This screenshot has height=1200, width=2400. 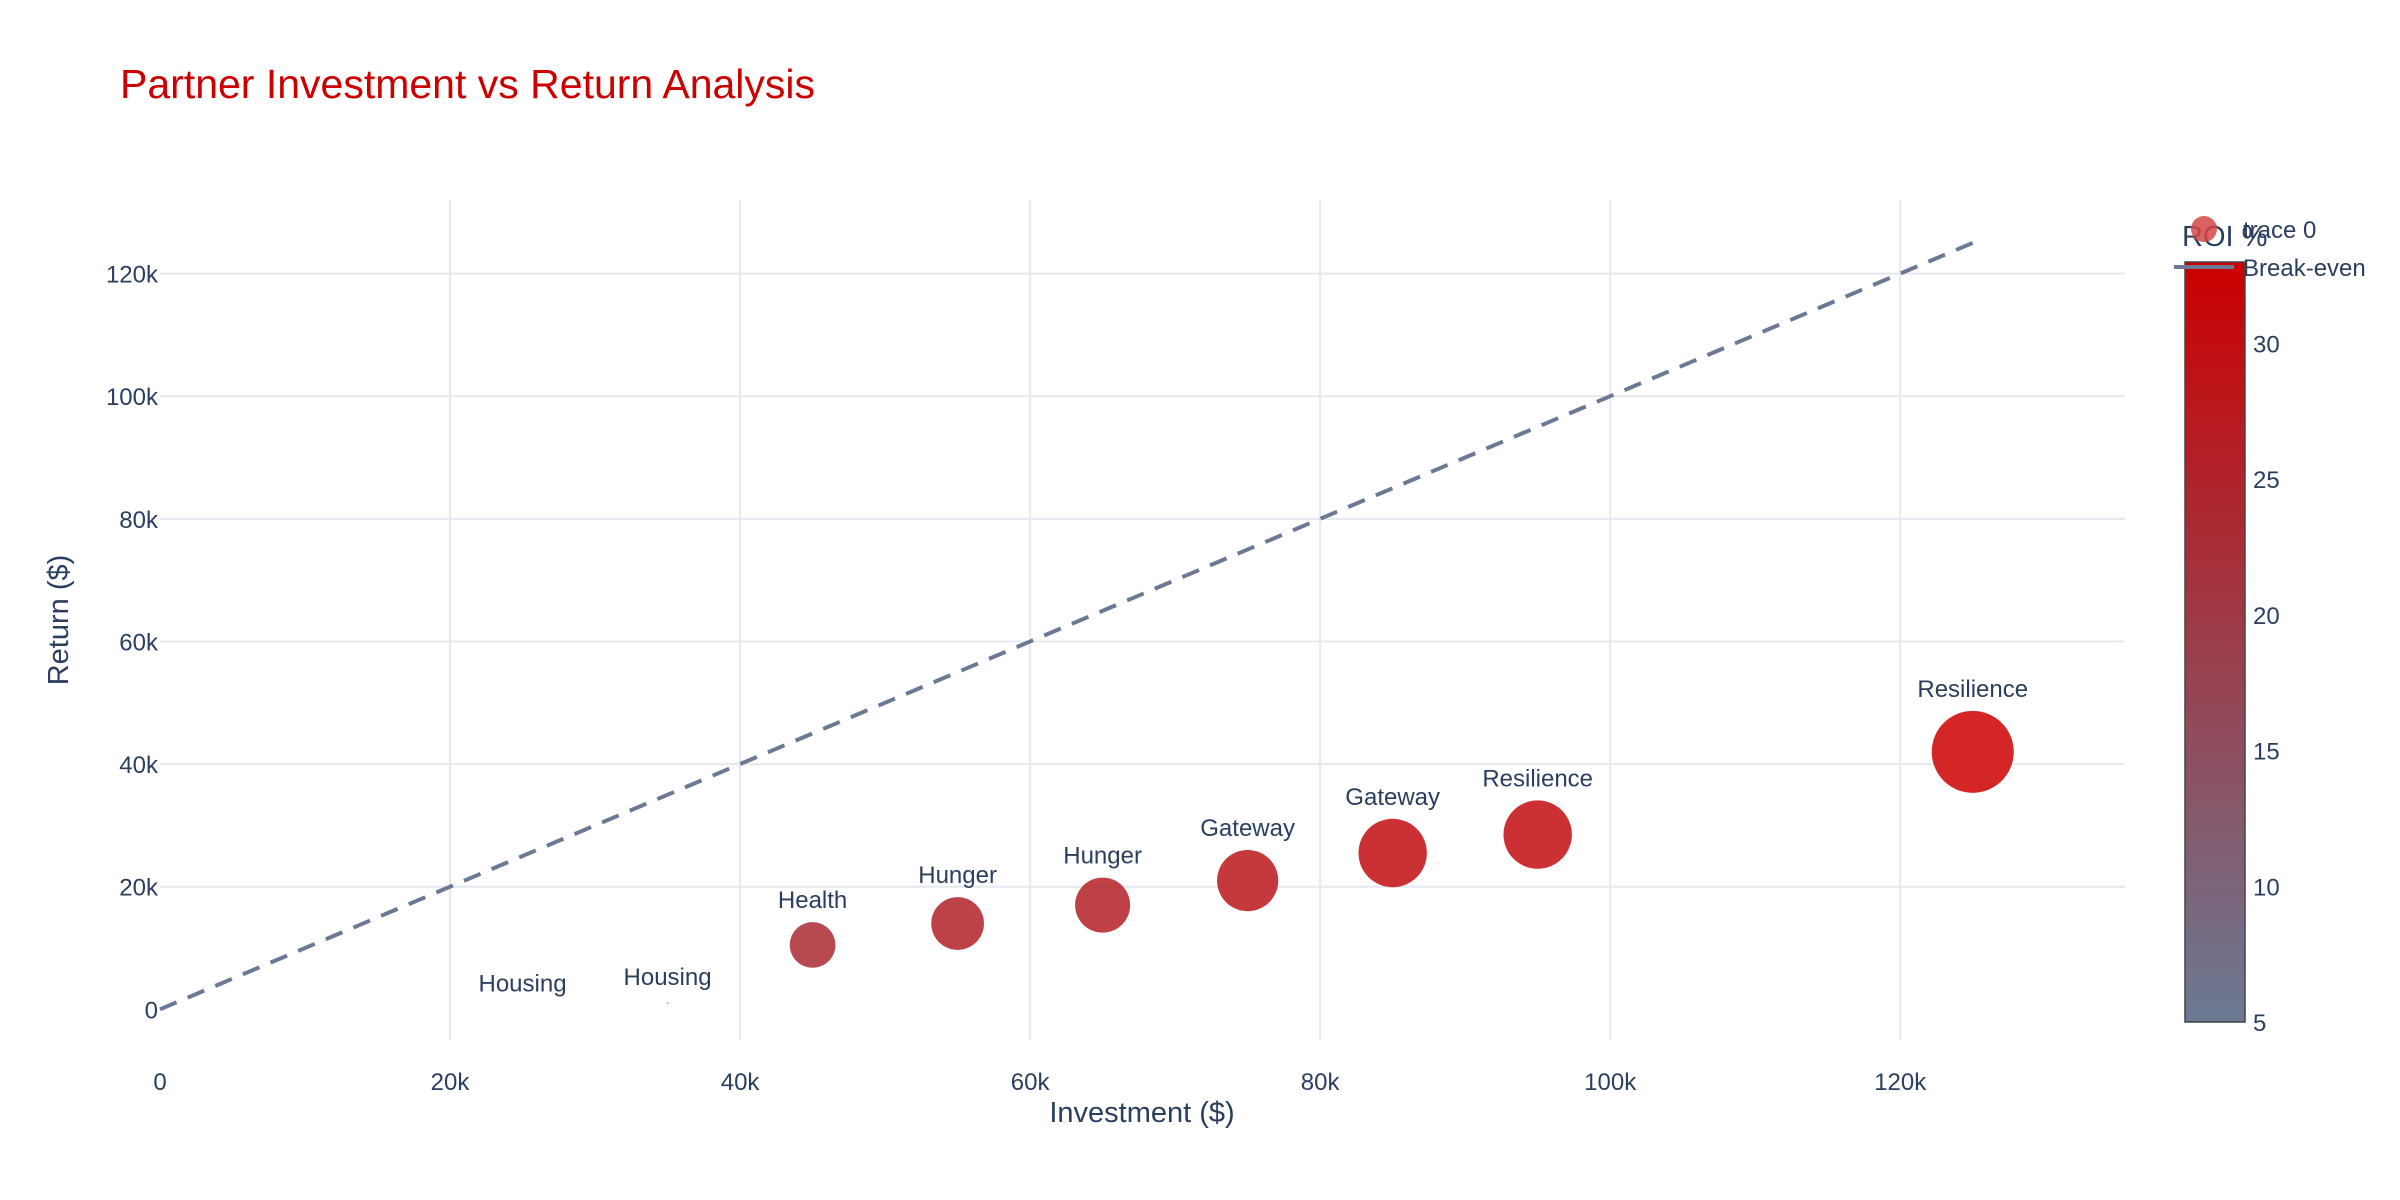 I want to click on x-axis-ticks: 0 20k 40k 60k 80k 100k 120k, so click(x=1040, y=1082).